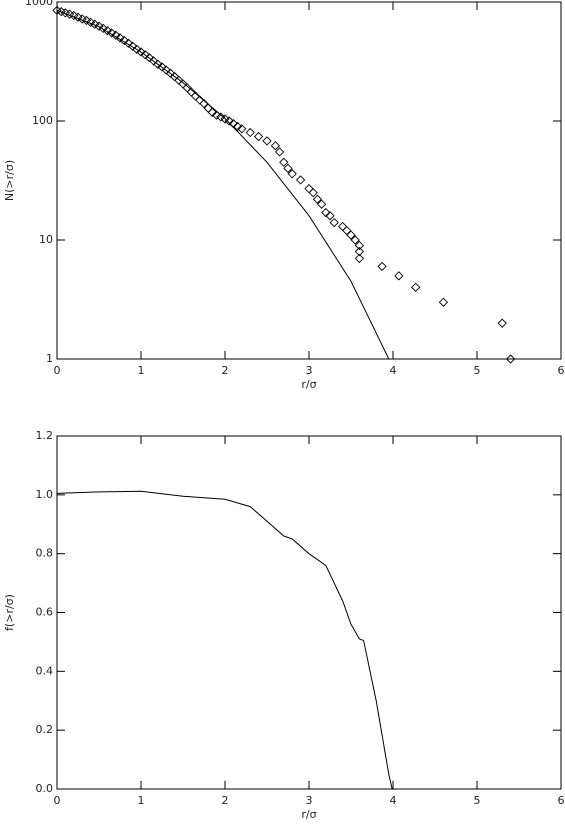  Describe the element at coordinates (45, 553) in the screenshot. I see `y-tick-label: 0.8` at that location.